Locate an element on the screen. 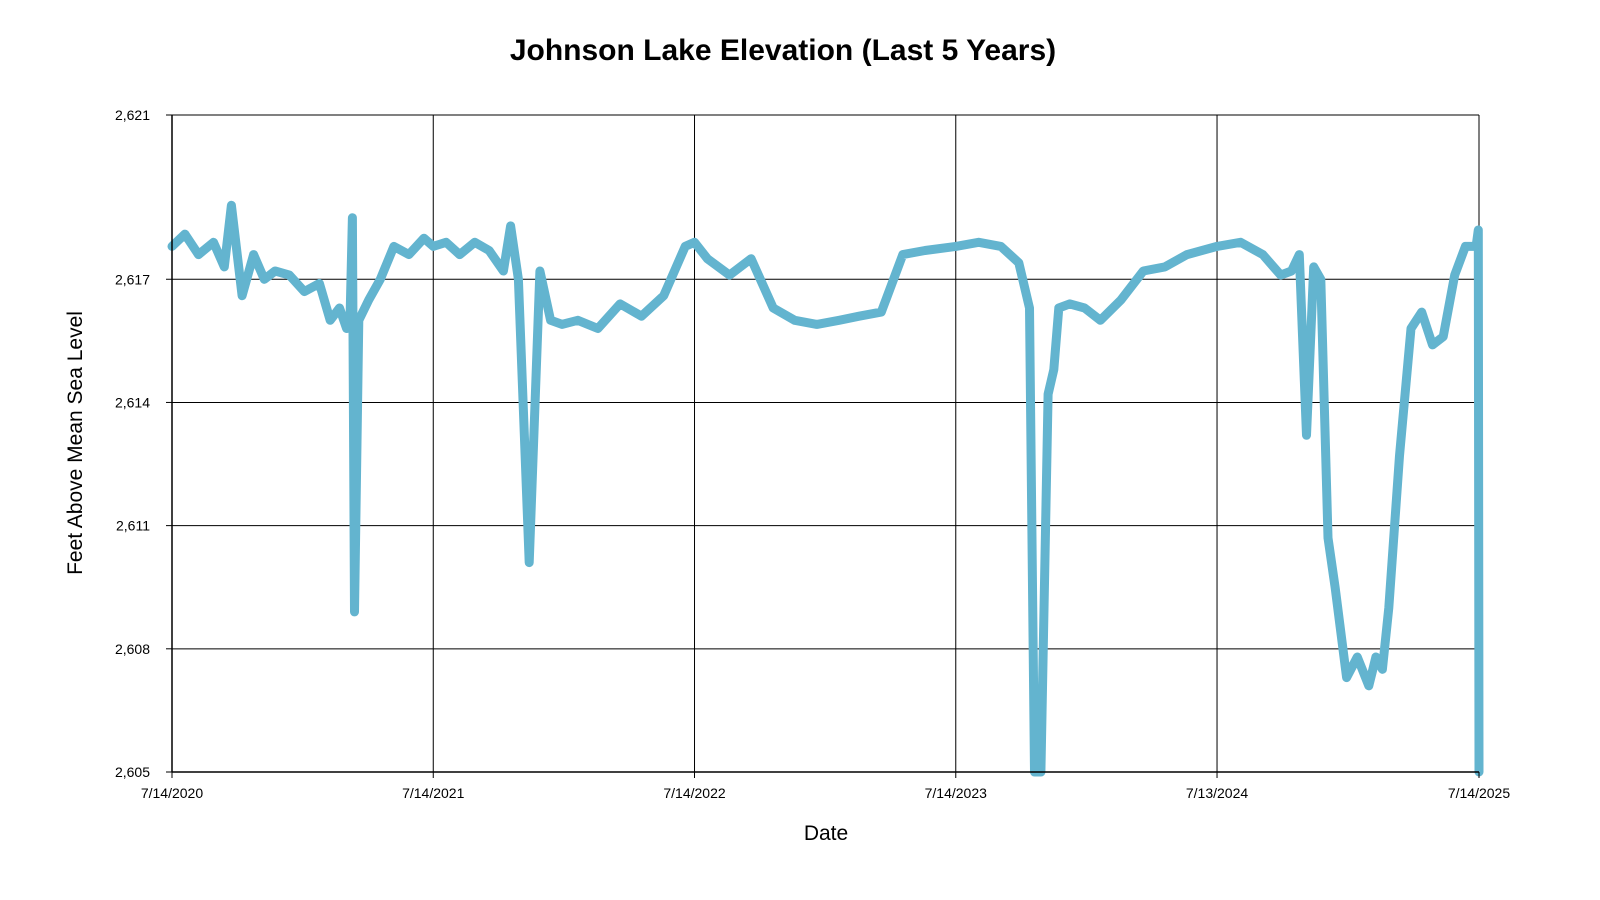 Image resolution: width=1600 pixels, height=900 pixels. x-axis-label: Date is located at coordinates (826, 833).